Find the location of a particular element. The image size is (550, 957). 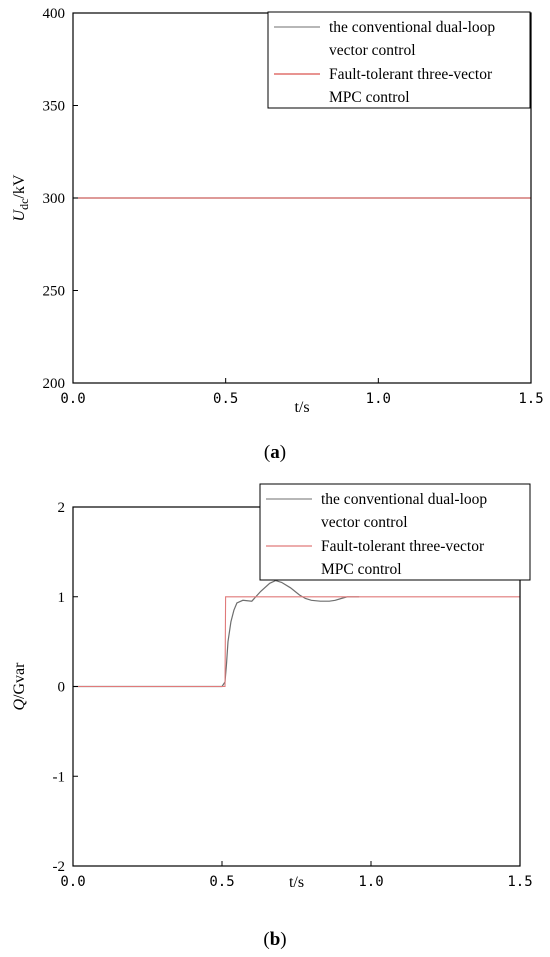

y-tick-label: 250 is located at coordinates (54, 292).